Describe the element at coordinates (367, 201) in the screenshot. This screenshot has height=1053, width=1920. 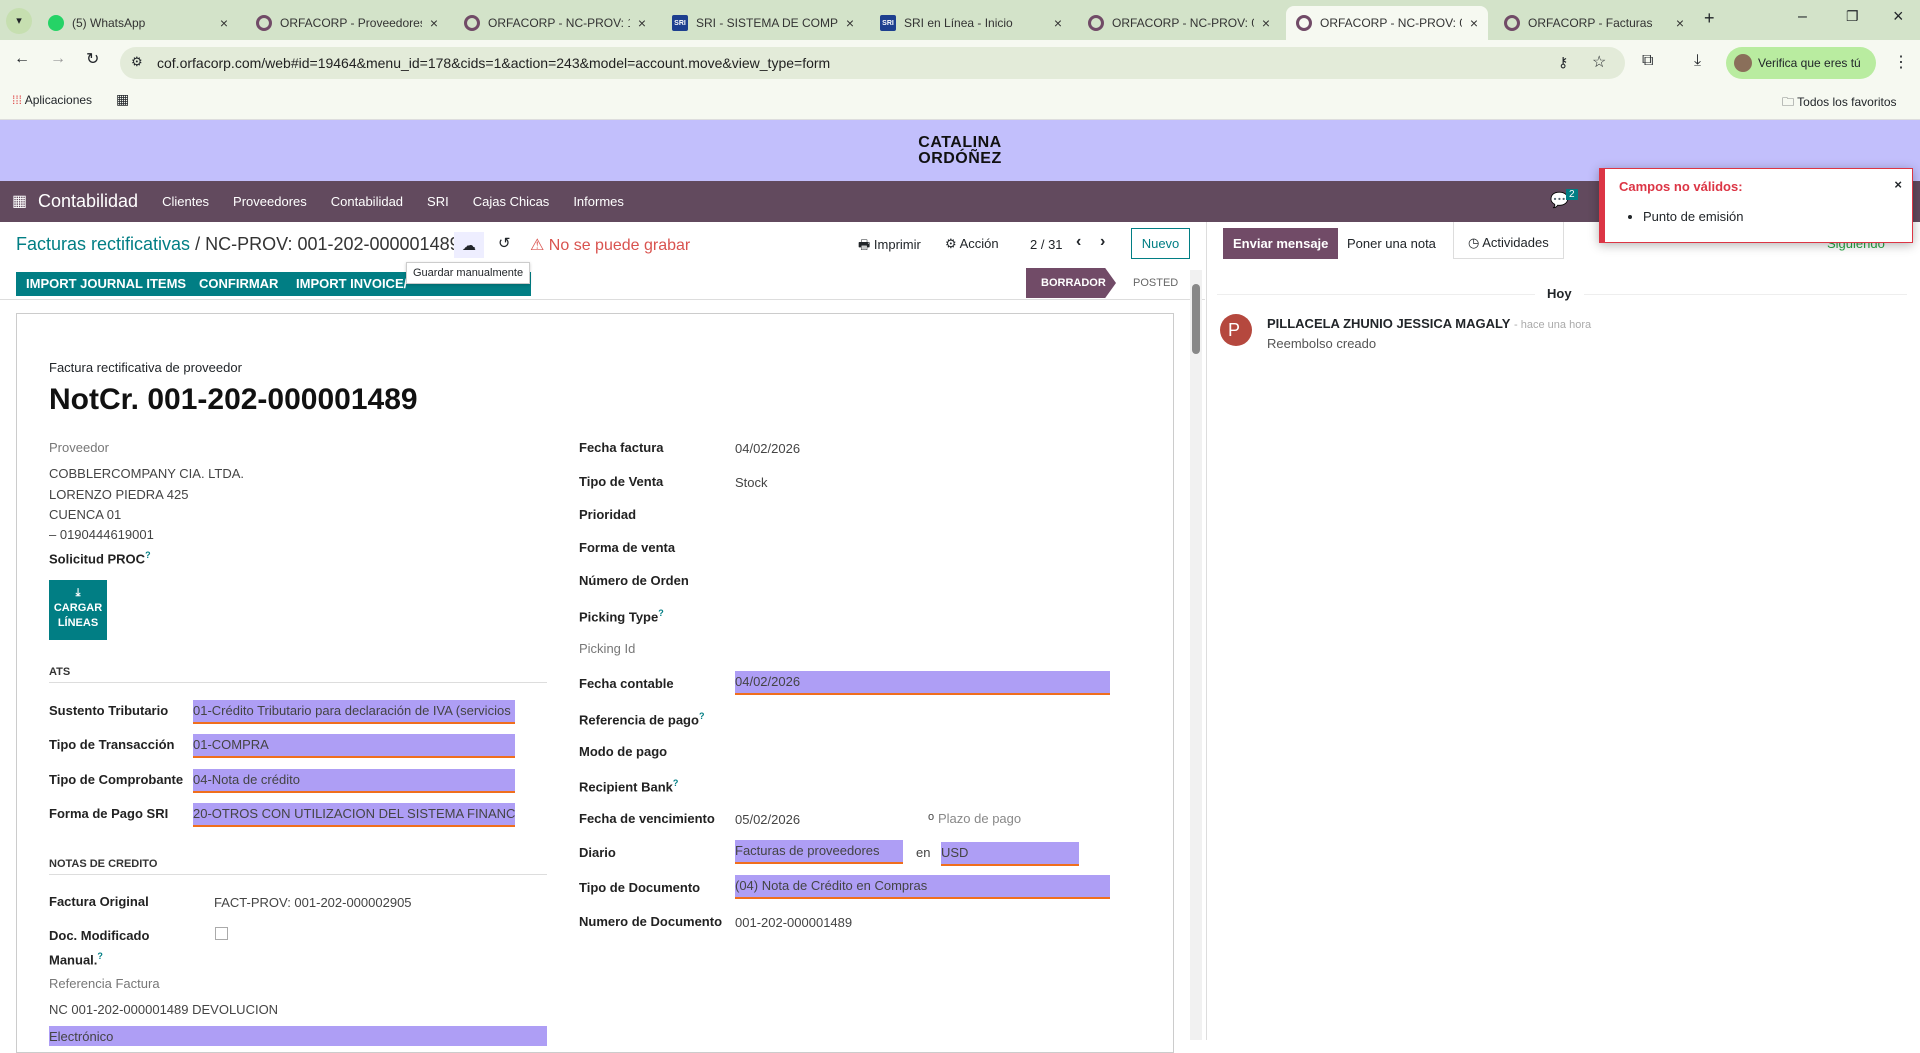
I see `nav-menu-contabilidad: Contabilidad` at that location.